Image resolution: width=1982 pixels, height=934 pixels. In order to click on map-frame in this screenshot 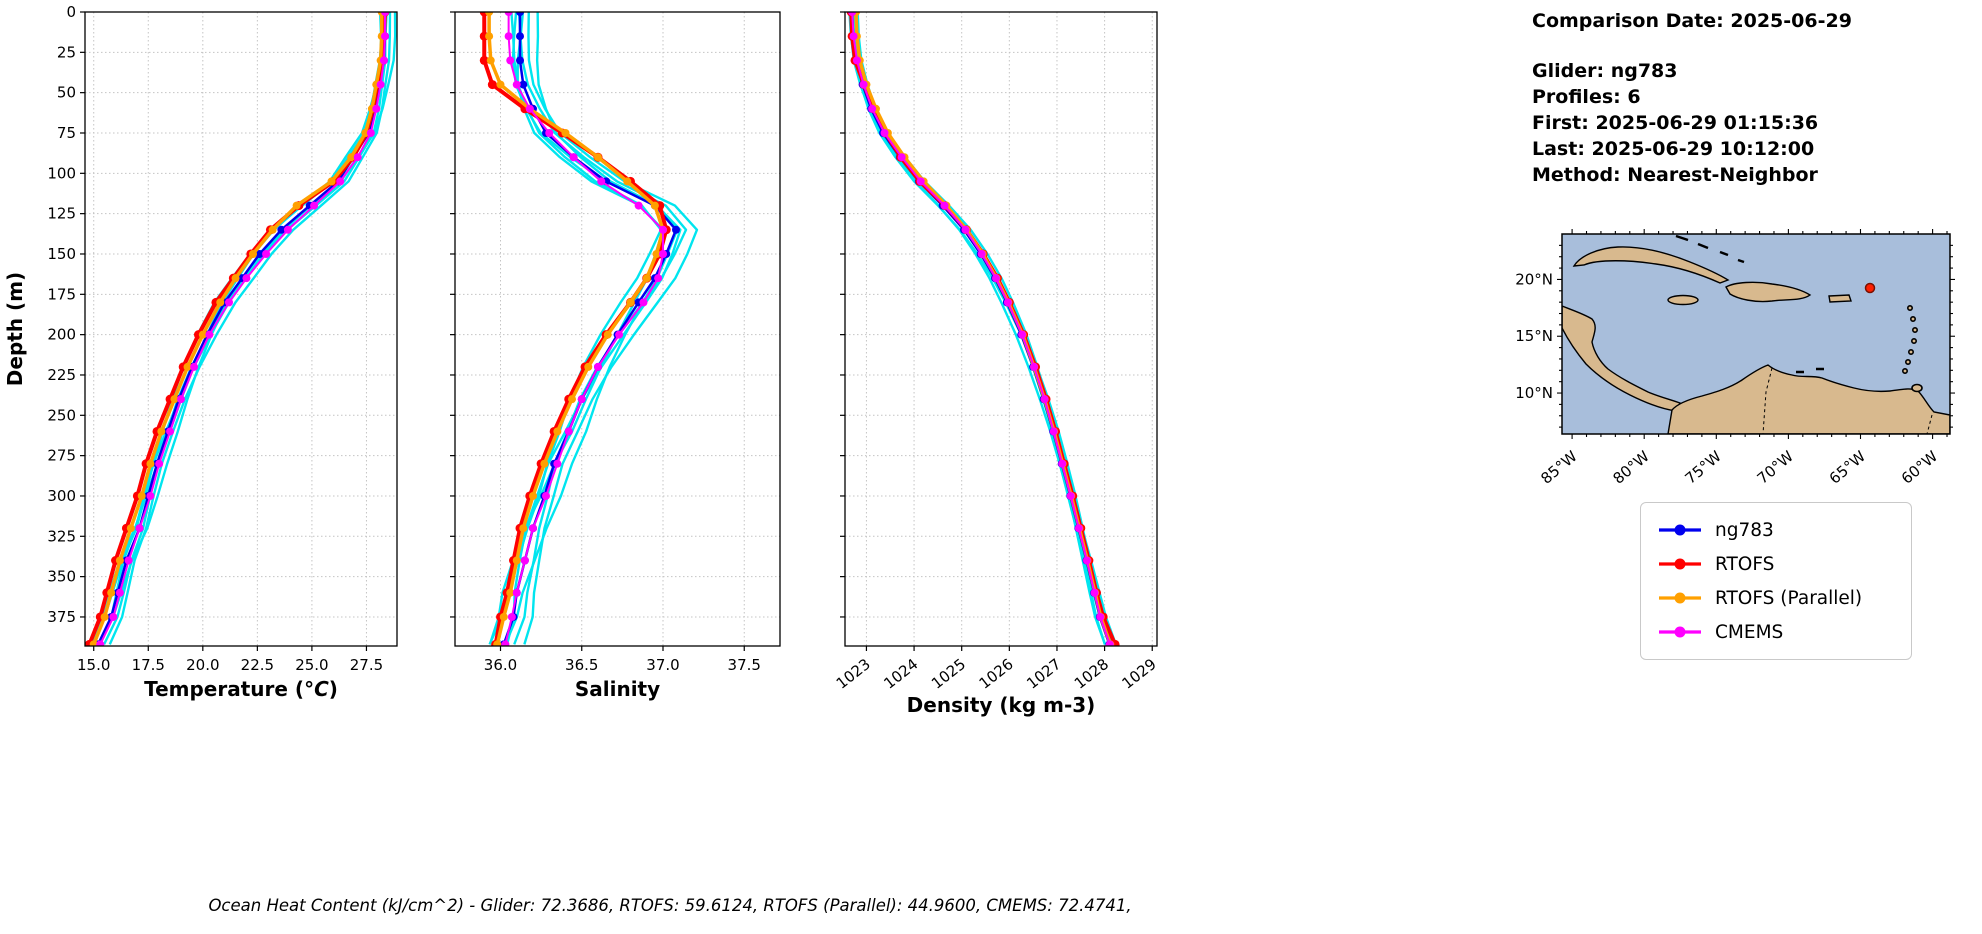, I will do `click(1756, 334)`.